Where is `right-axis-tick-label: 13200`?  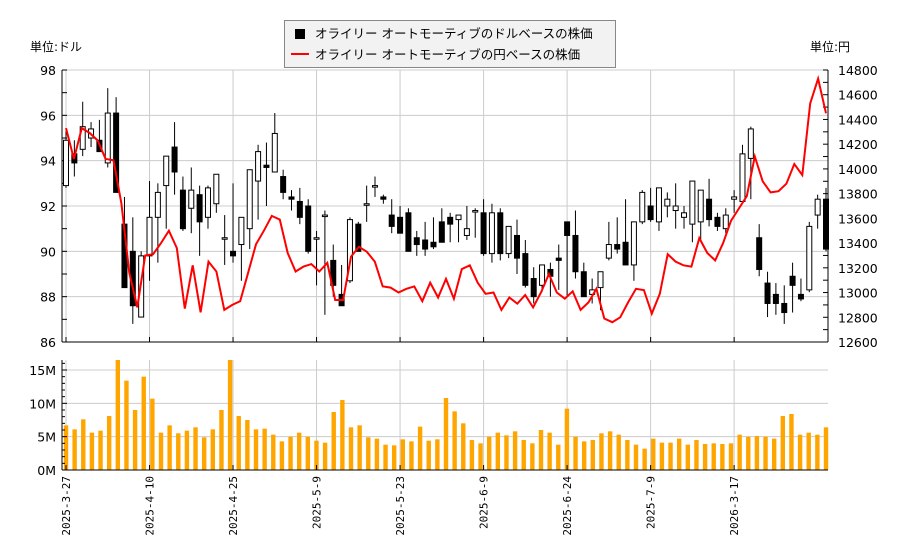
right-axis-tick-label: 13200 is located at coordinates (858, 268).